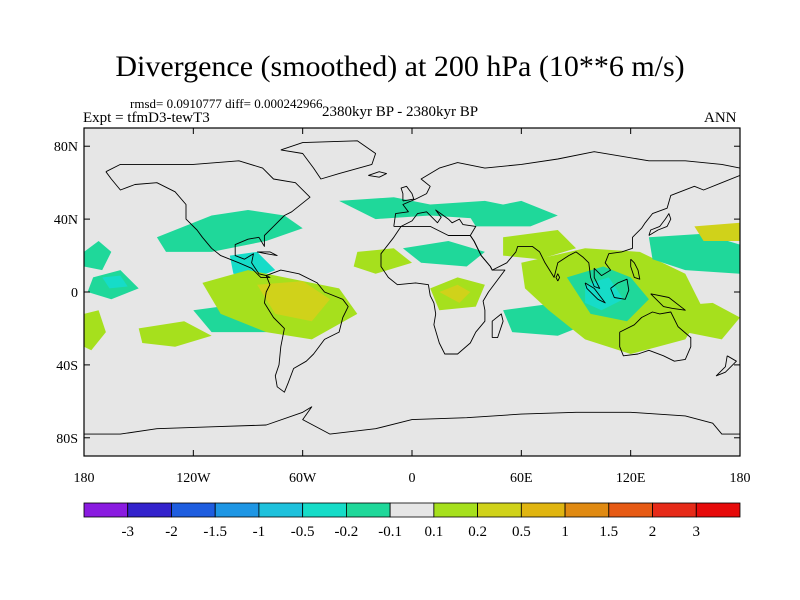  I want to click on coastline-sri-lanka, so click(558, 277).